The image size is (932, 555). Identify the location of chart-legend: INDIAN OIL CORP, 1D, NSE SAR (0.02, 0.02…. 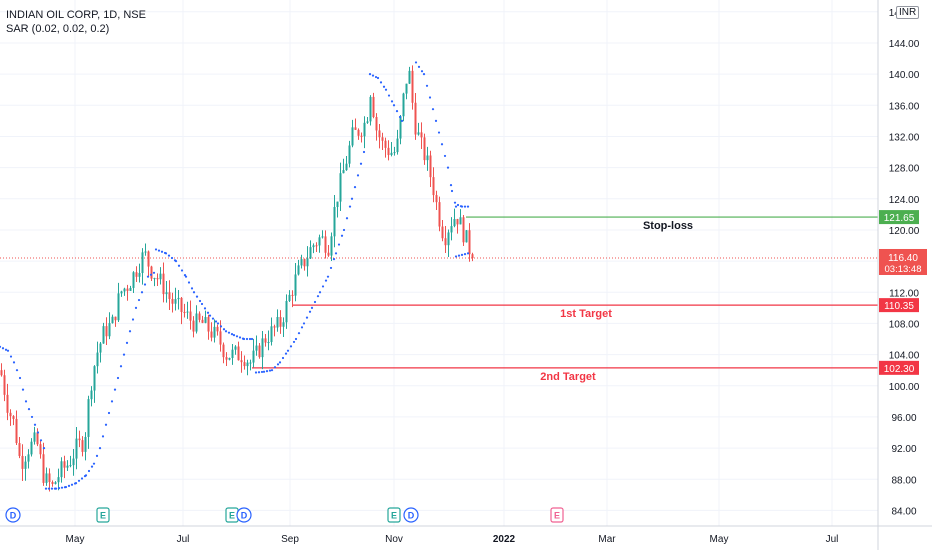
(76, 22).